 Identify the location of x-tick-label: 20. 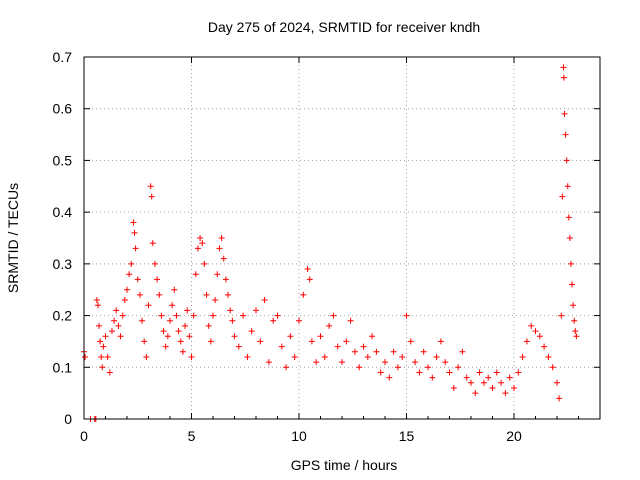
(514, 436).